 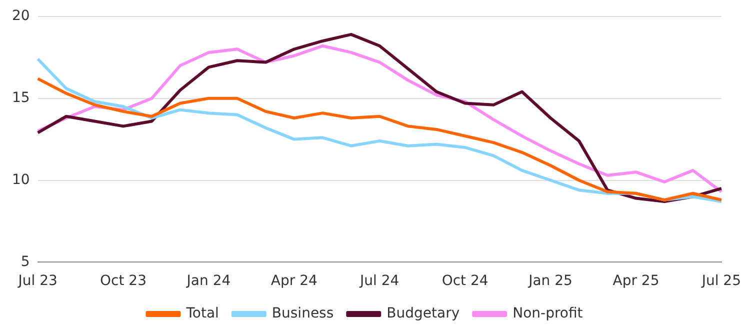 I want to click on legend-label: Business, so click(x=303, y=314).